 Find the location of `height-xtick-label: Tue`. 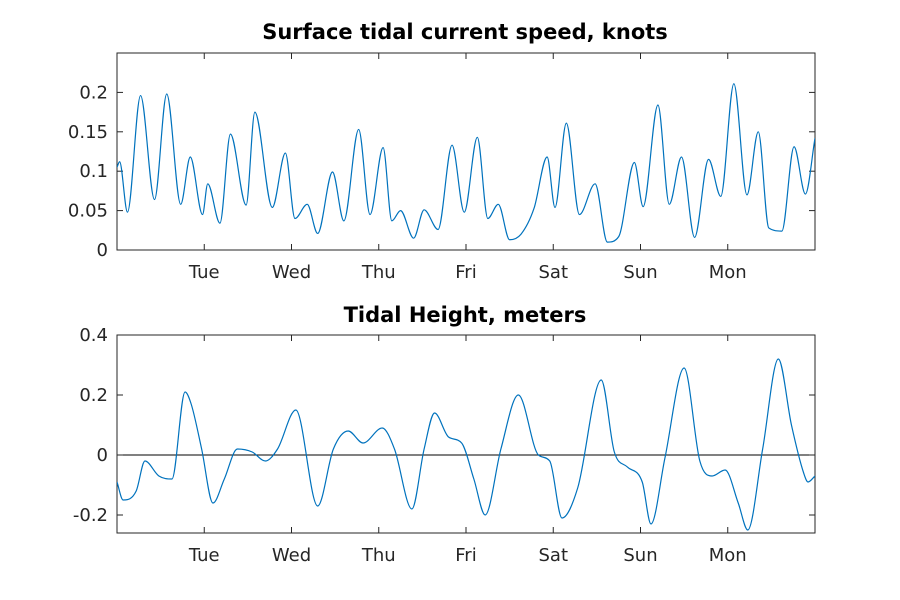

height-xtick-label: Tue is located at coordinates (204, 555).